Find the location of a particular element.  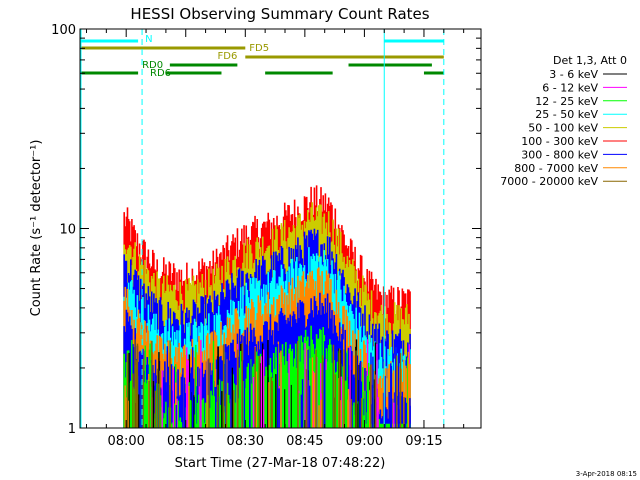

legend-label: 7000 - 20000 keV is located at coordinates (549, 181).